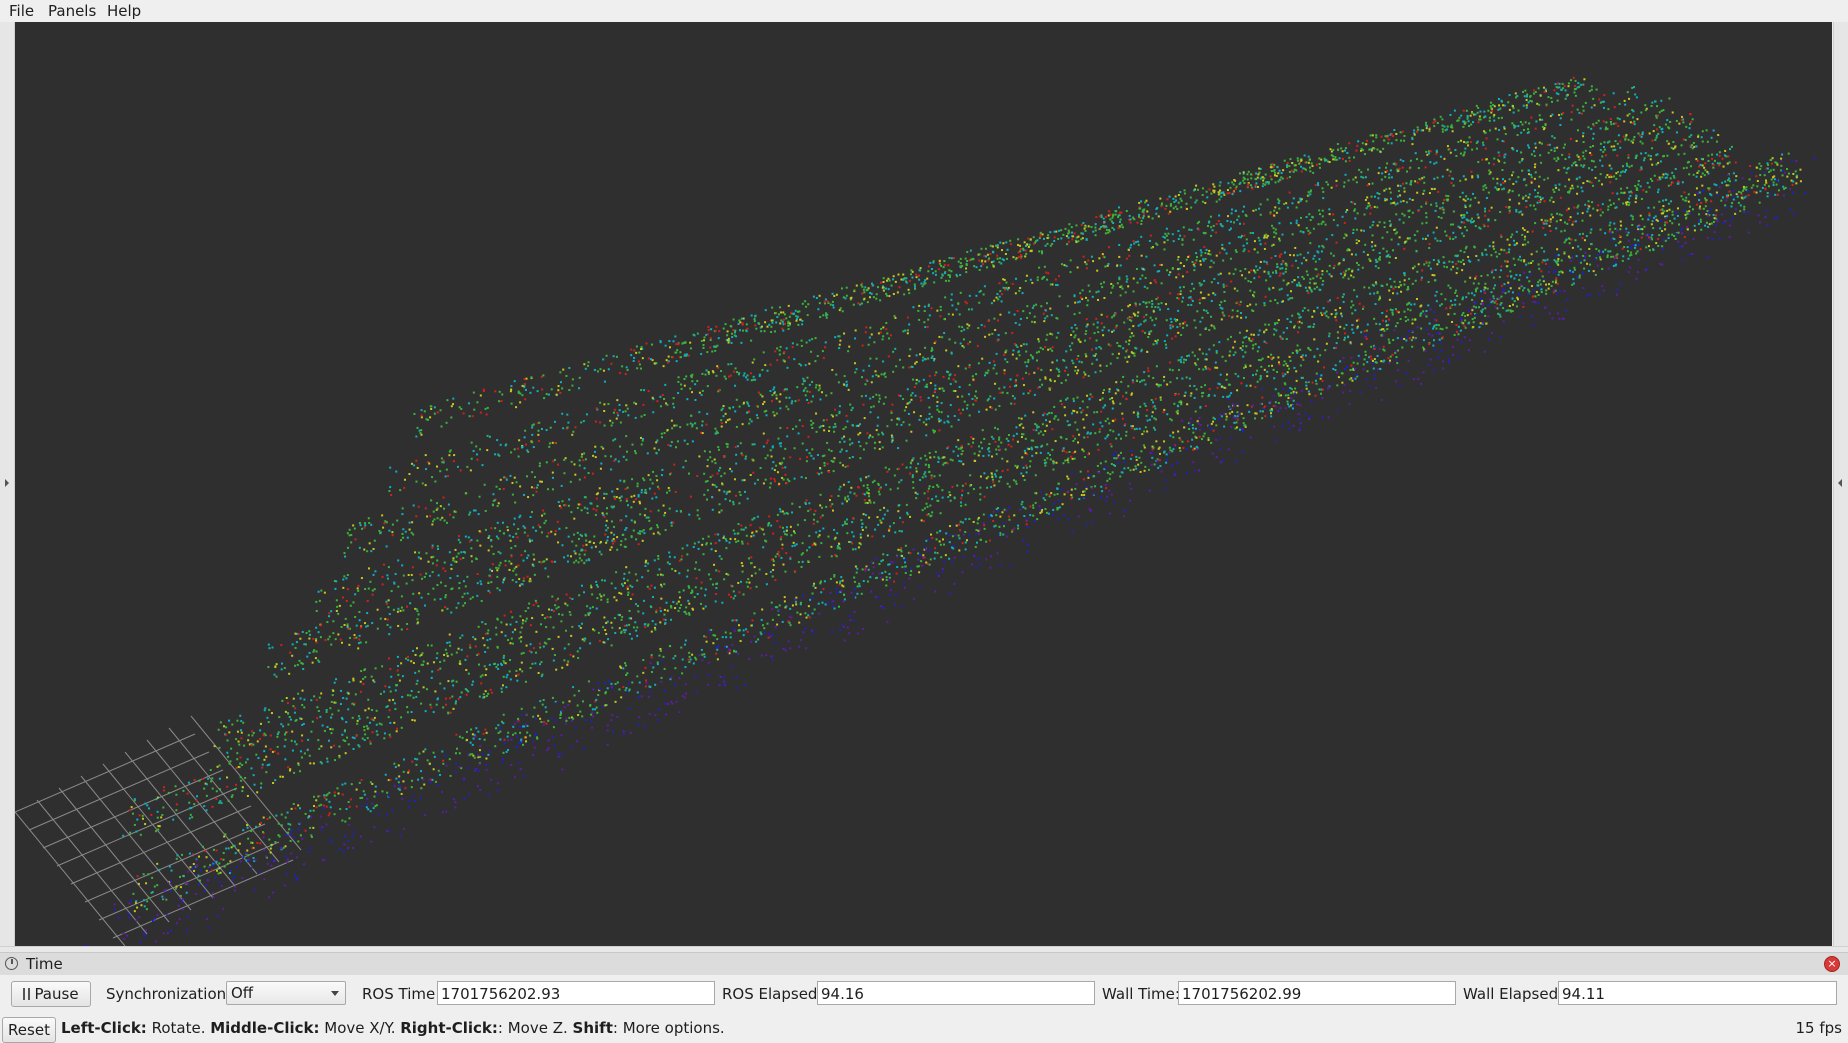 The image size is (1848, 1043). I want to click on hint-left-action: Rotate., so click(178, 1028).